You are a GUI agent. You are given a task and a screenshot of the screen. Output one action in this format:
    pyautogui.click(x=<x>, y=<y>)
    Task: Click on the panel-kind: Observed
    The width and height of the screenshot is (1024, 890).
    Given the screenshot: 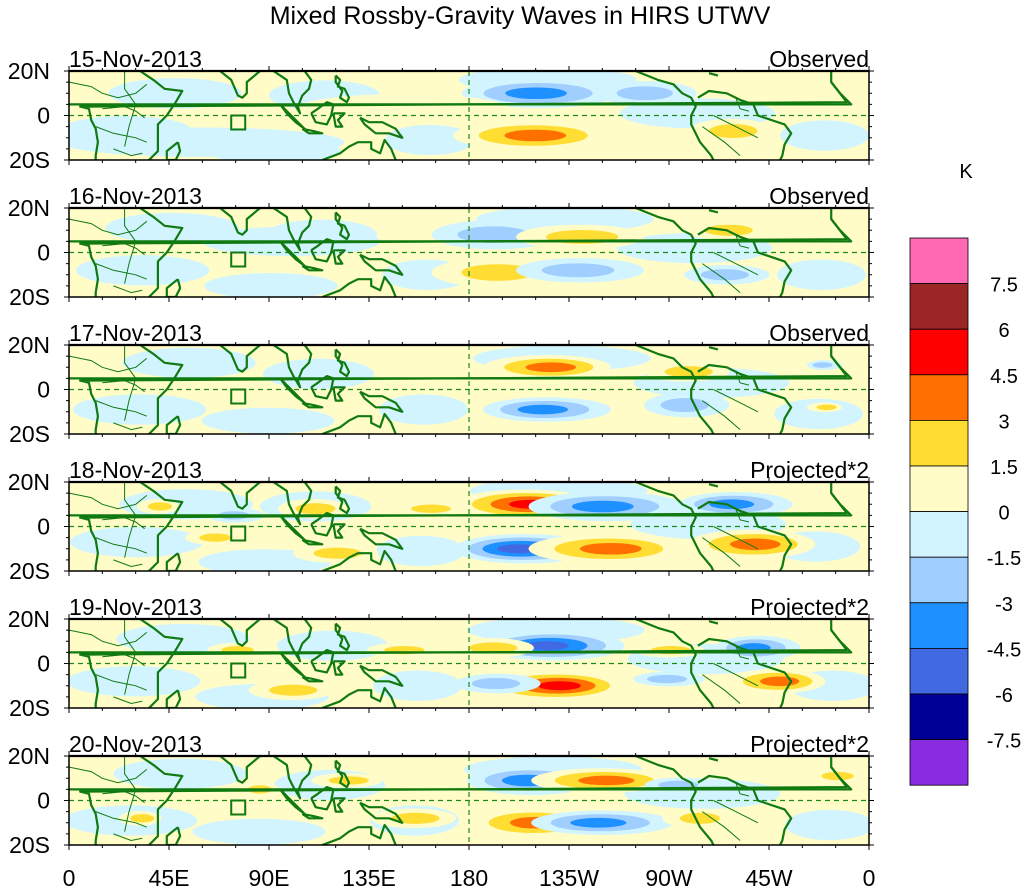 What is the action you would take?
    pyautogui.click(x=819, y=196)
    